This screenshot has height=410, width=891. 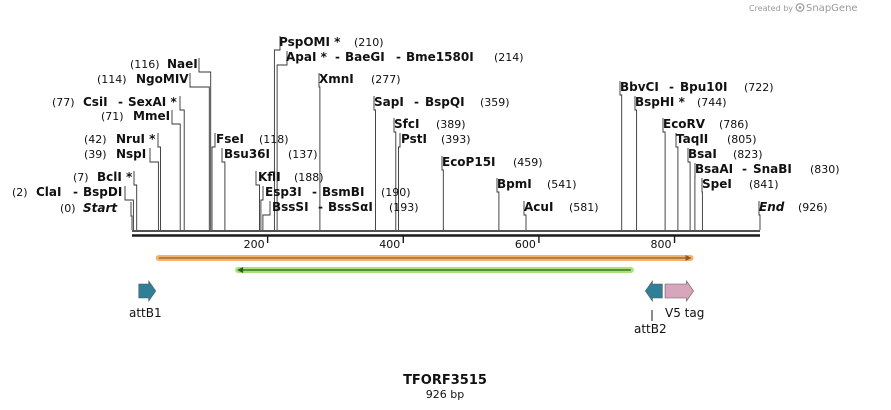 I want to click on site-label-mmei: MmeI, so click(x=151, y=116).